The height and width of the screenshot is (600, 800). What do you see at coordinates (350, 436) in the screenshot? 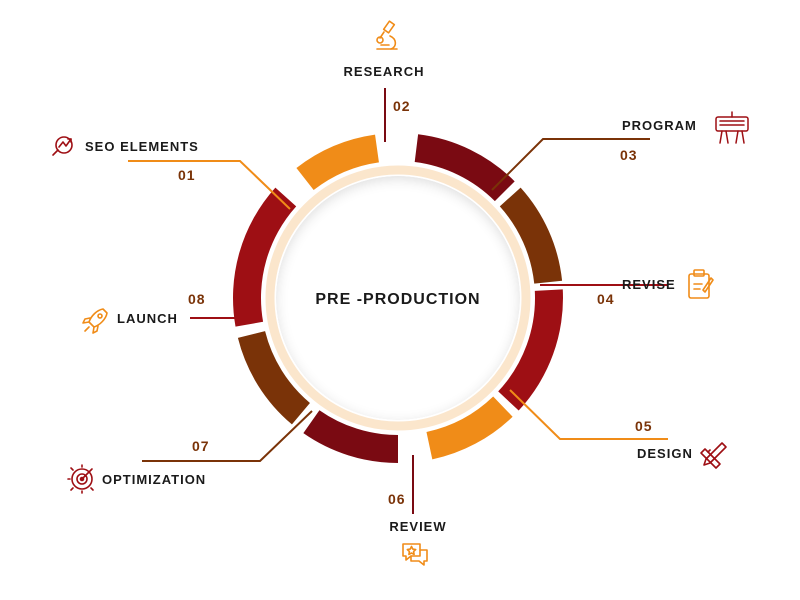
I see `arc-06-review` at bounding box center [350, 436].